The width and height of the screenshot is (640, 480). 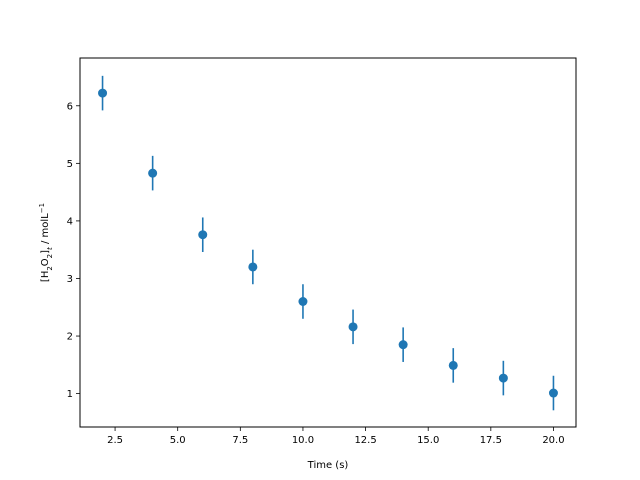 I want to click on x-axis-label: Time (s), so click(x=328, y=465).